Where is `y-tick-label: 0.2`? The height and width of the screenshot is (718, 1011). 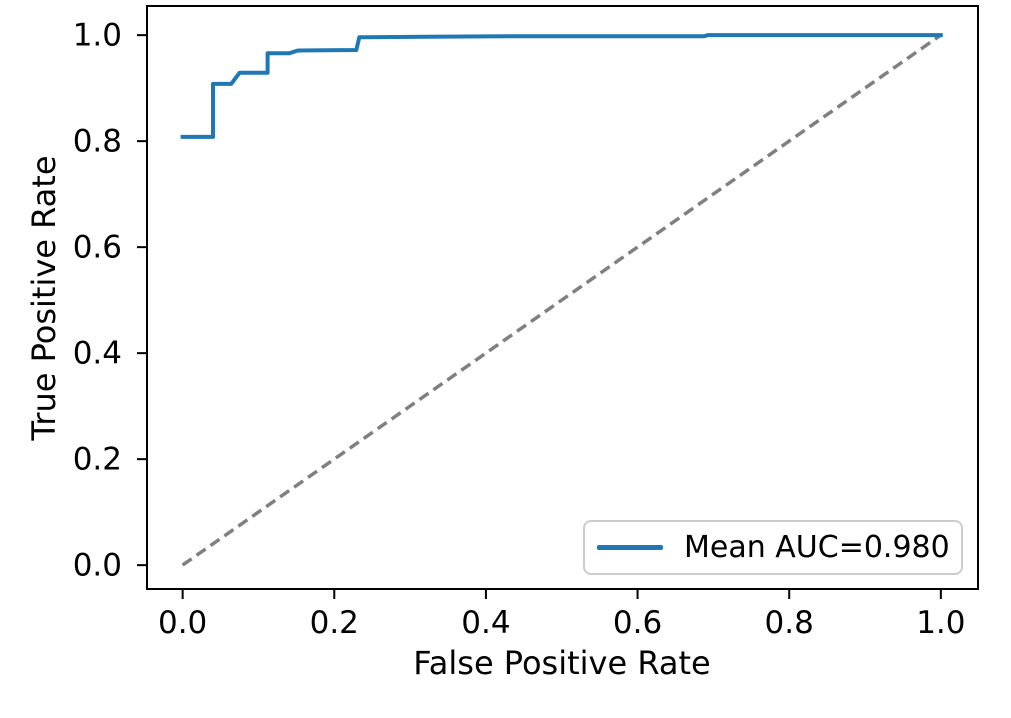
y-tick-label: 0.2 is located at coordinates (97, 459).